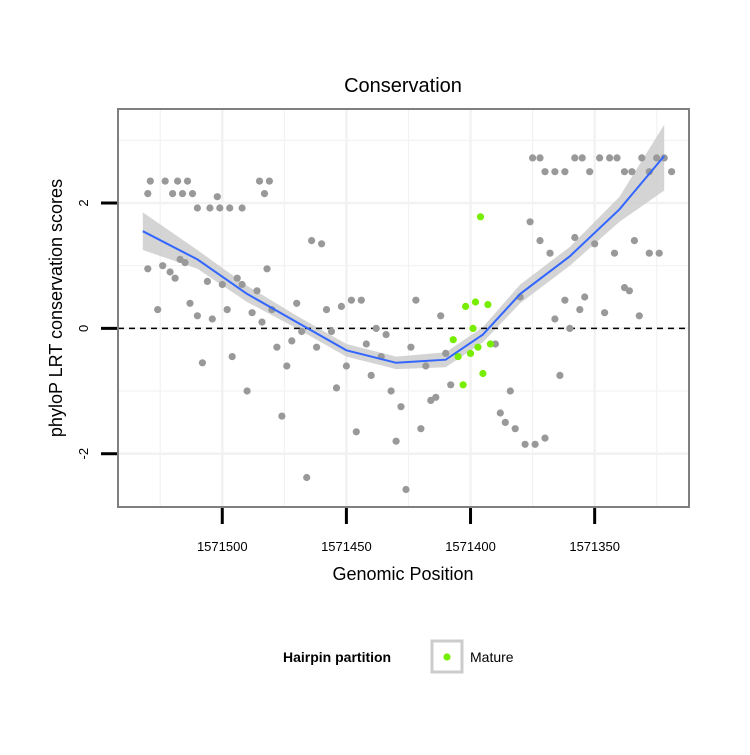  What do you see at coordinates (594, 546) in the screenshot?
I see `x-tick-label: 1571350` at bounding box center [594, 546].